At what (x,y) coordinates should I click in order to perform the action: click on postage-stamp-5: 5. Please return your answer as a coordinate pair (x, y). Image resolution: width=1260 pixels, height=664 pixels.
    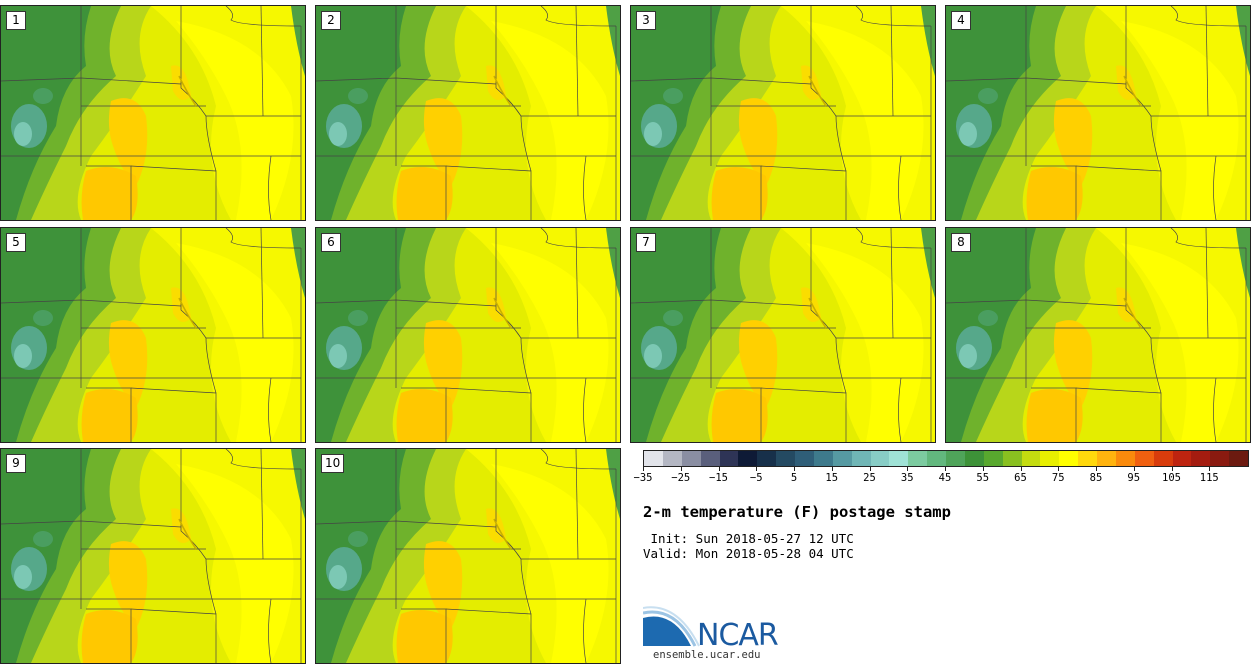
    Looking at the image, I should click on (153, 335).